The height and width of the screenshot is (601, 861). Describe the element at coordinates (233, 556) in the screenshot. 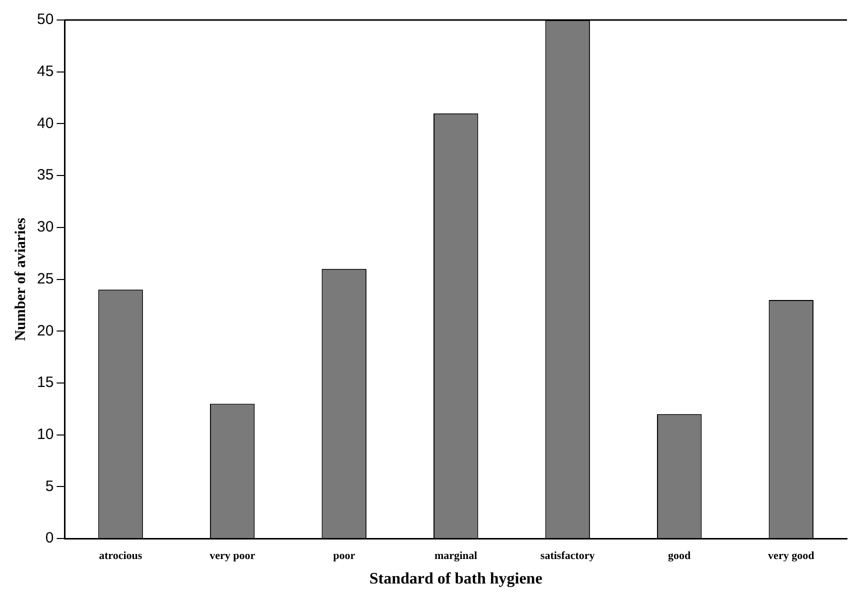

I see `x-tick-label: very poor` at that location.